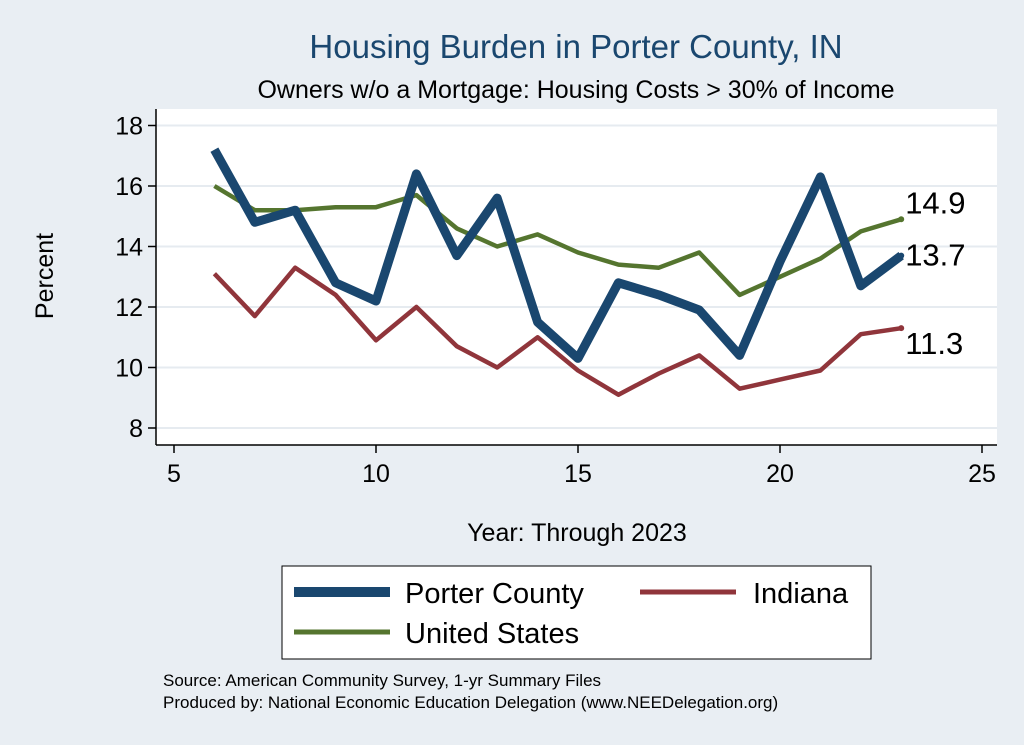 Image resolution: width=1024 pixels, height=745 pixels. Describe the element at coordinates (557, 241) in the screenshot. I see `series-line-united-states` at that location.